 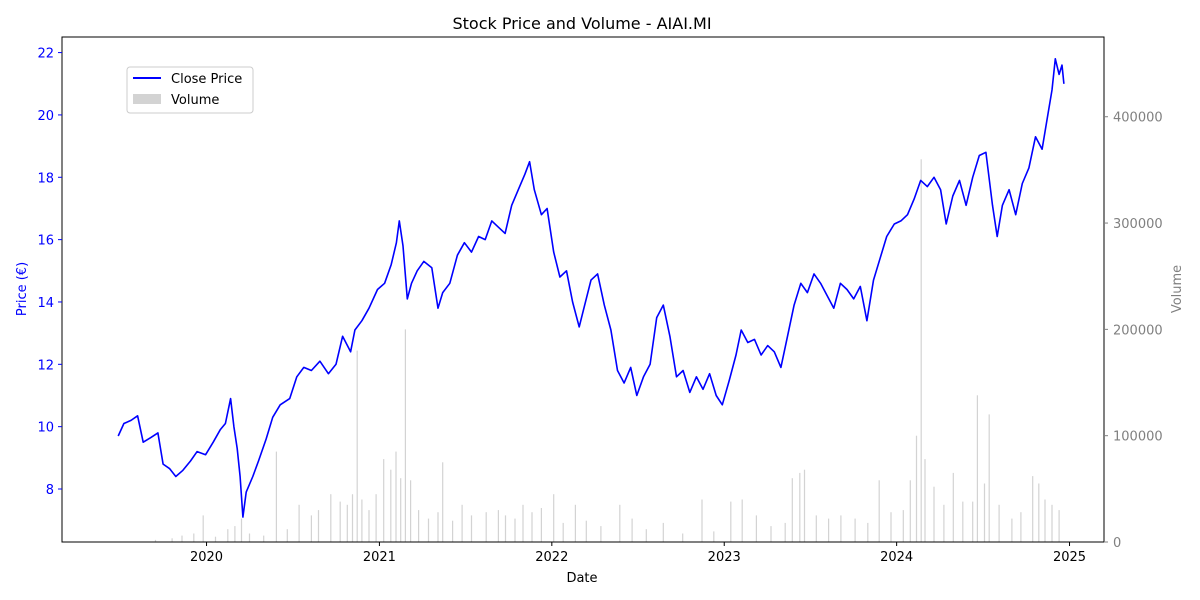 What do you see at coordinates (551, 557) in the screenshot?
I see `x-tick-label: 2022` at bounding box center [551, 557].